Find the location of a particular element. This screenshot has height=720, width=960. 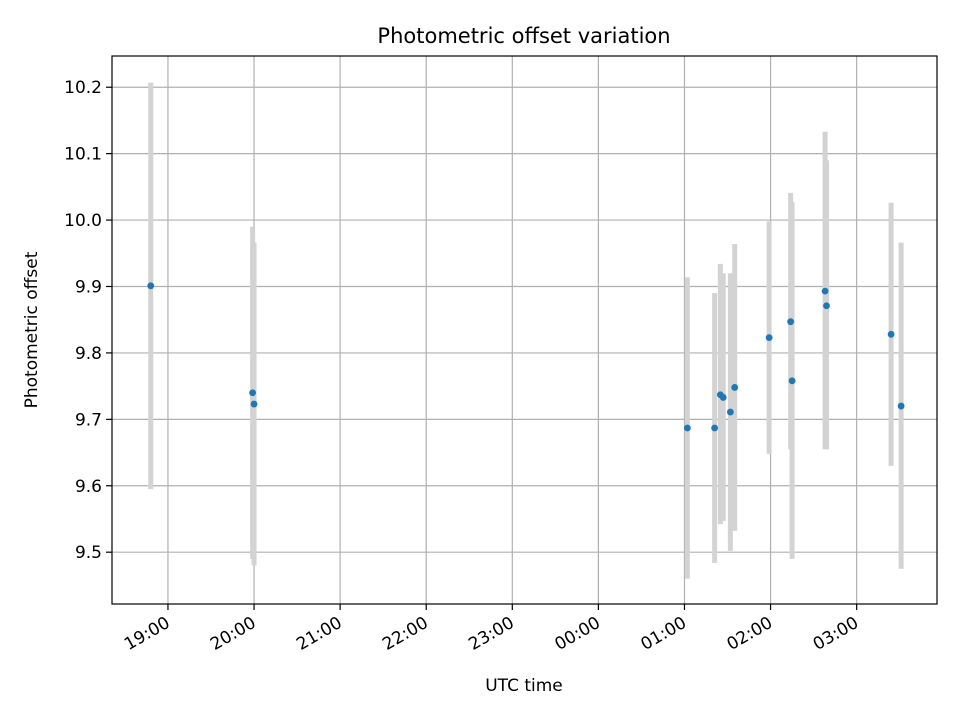

y-tick-label: 10.1 is located at coordinates (83, 155).